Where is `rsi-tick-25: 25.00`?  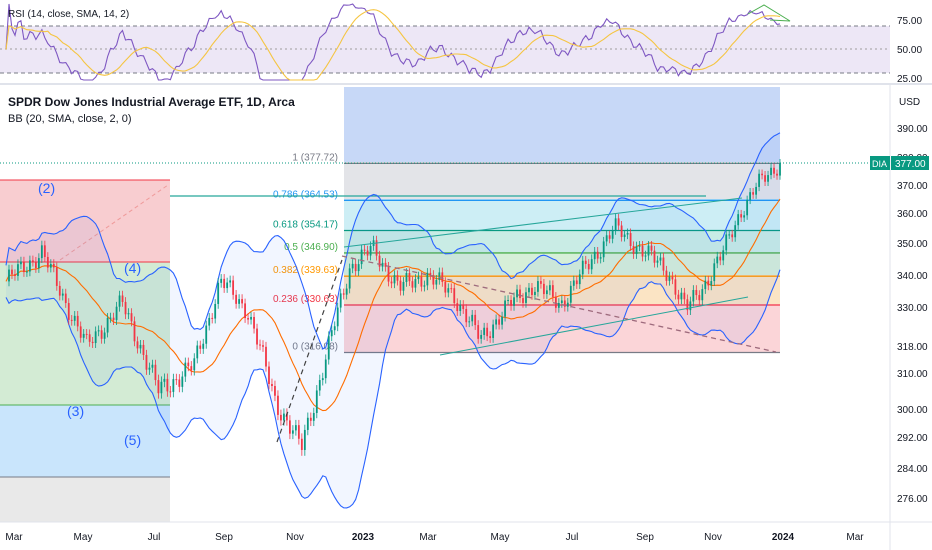
rsi-tick-25: 25.00 is located at coordinates (909, 79).